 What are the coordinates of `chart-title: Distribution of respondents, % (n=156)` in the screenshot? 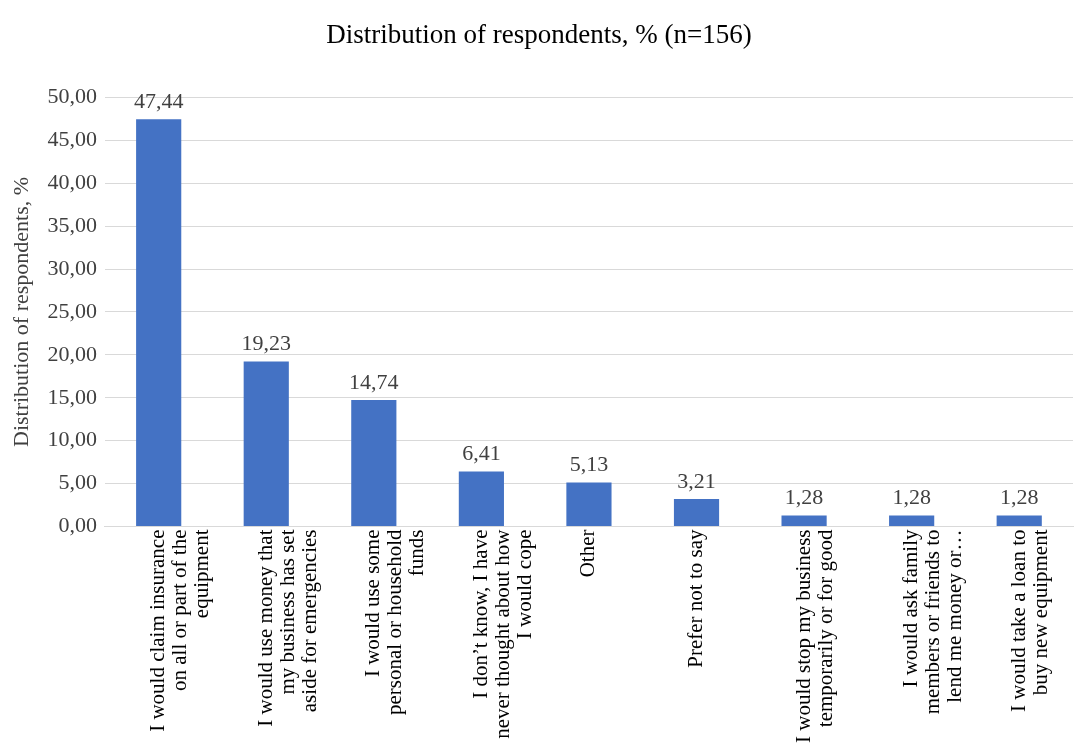 It's located at (539, 34).